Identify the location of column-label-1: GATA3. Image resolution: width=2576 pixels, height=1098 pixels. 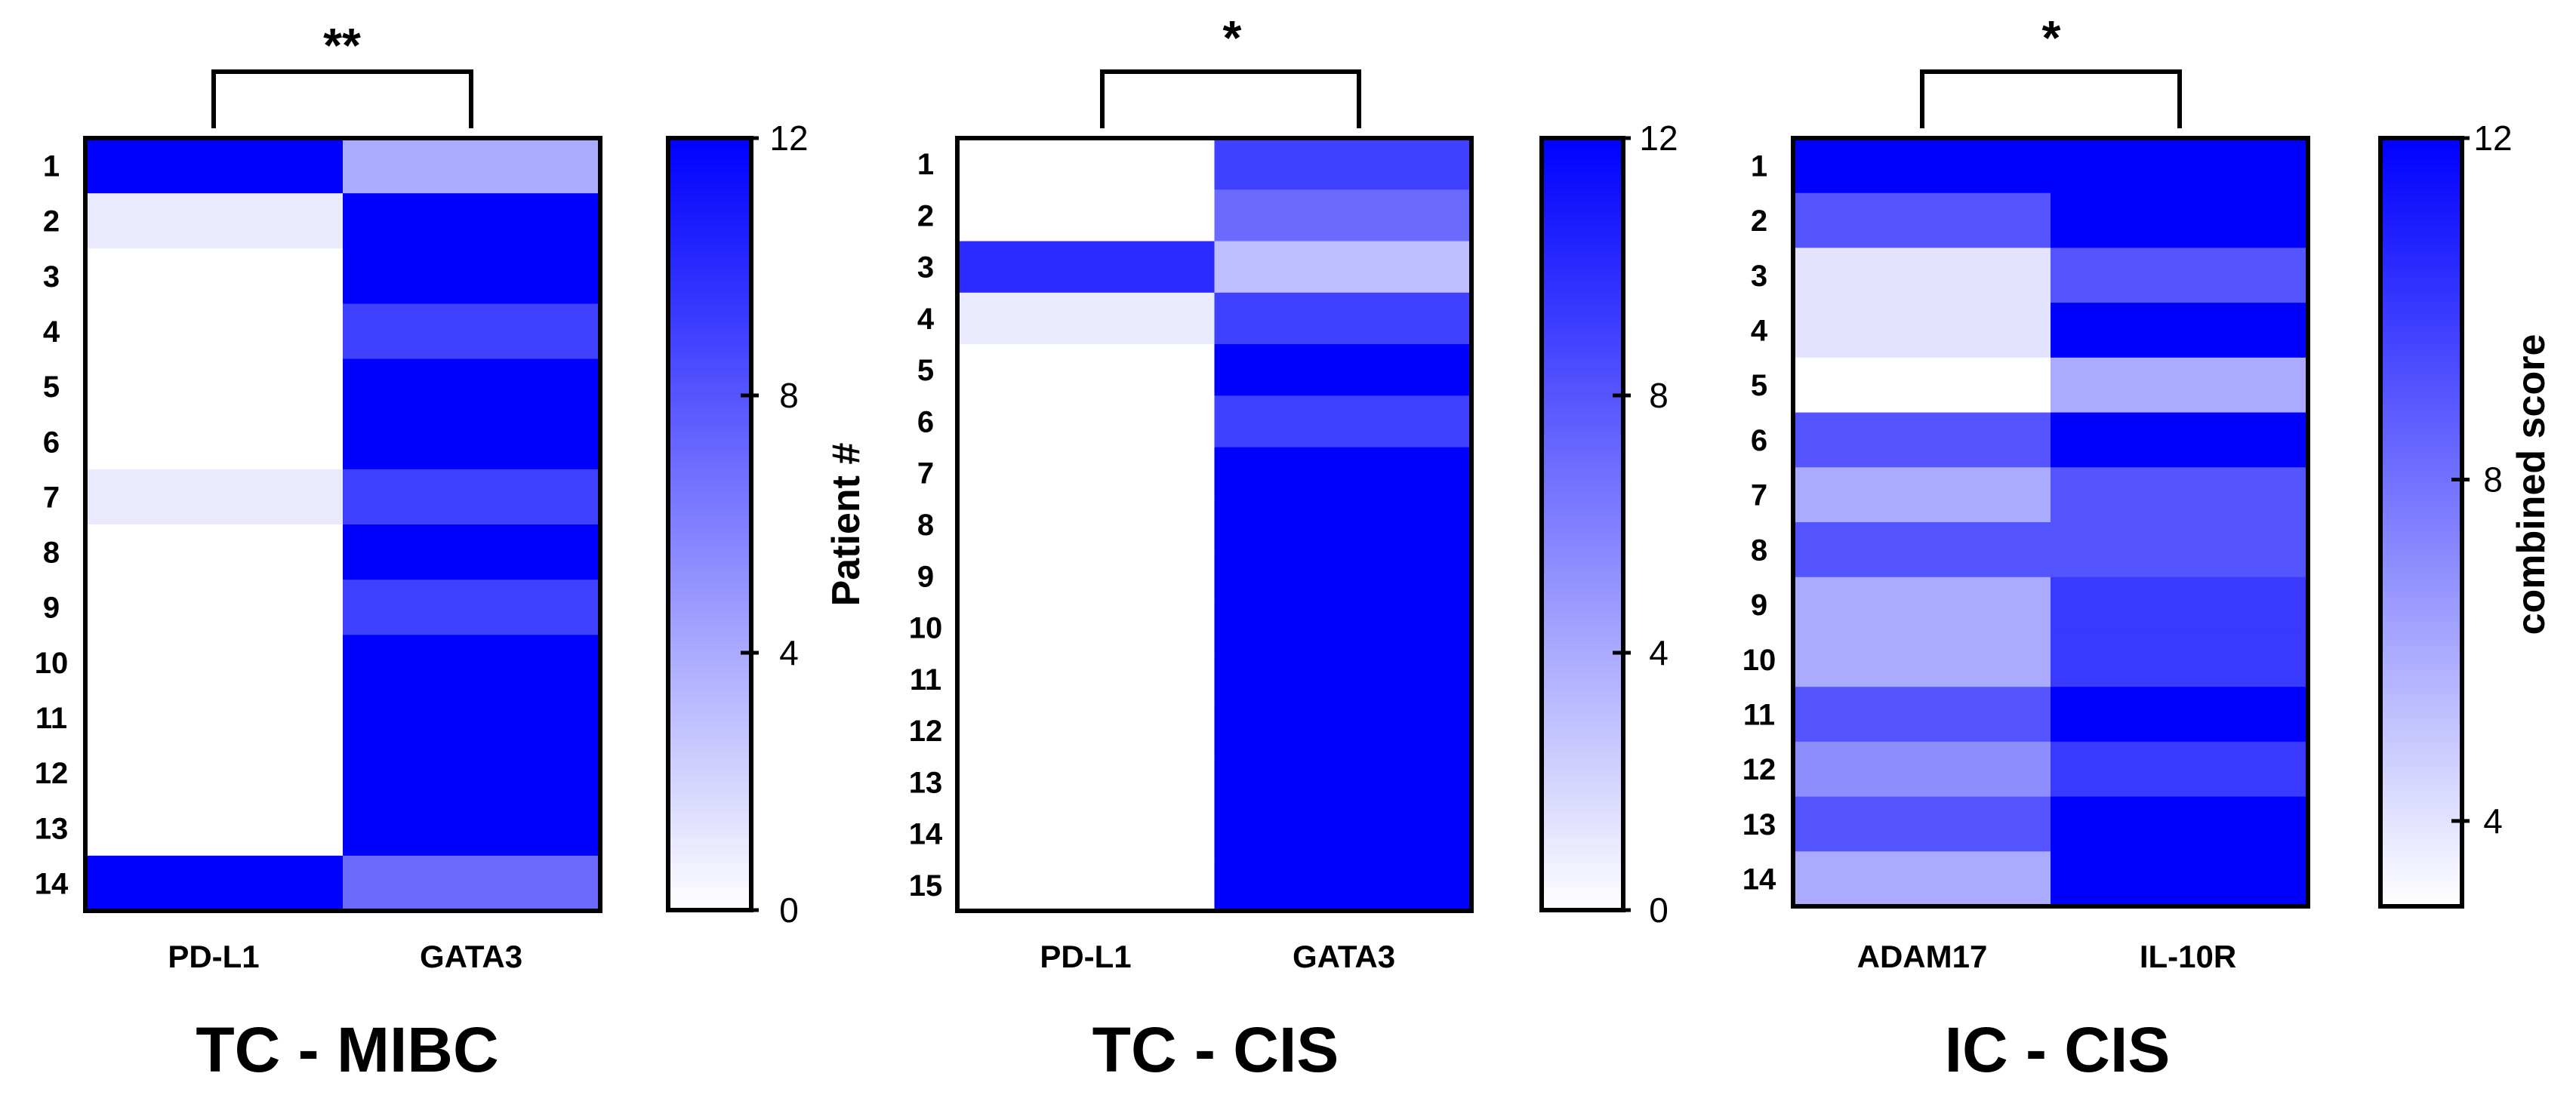
(1344, 956).